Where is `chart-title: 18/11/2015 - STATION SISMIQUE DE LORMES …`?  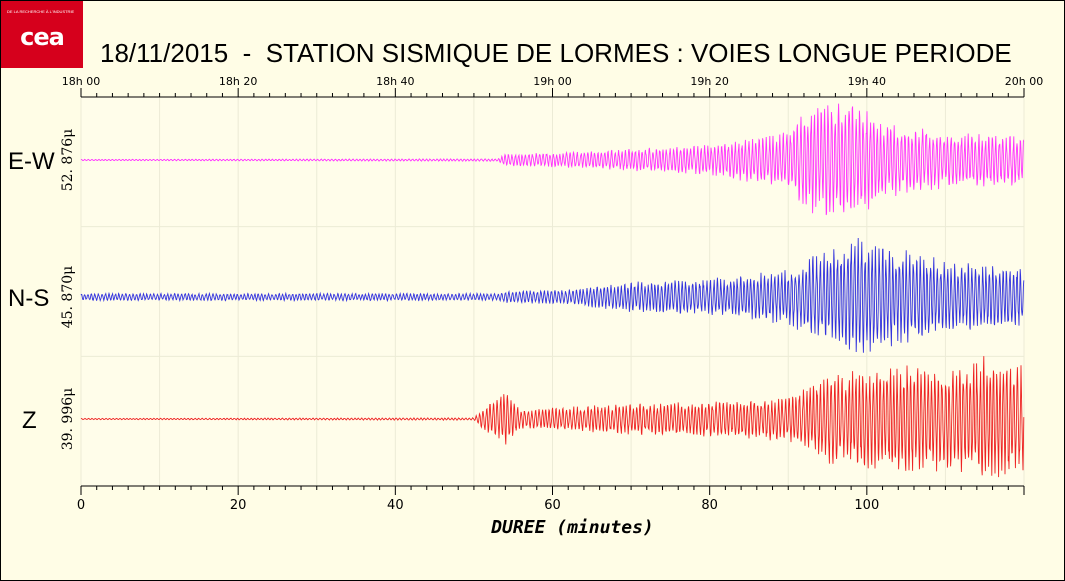
chart-title: 18/11/2015 - STATION SISMIQUE DE LORMES … is located at coordinates (556, 53).